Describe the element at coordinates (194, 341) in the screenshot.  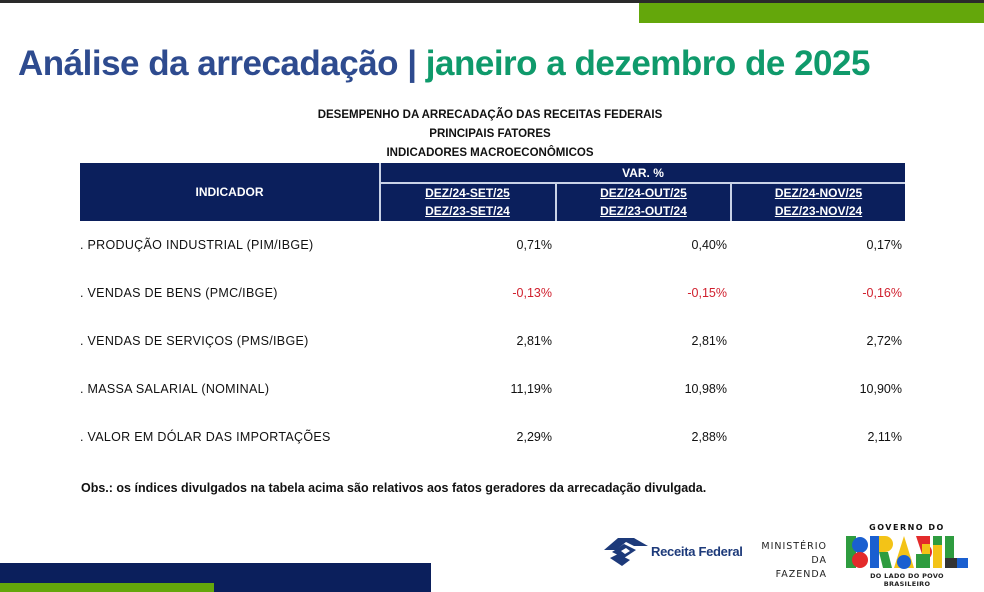
I see `row-label: . VENDAS DE SERVIÇOS (PMS/IBGE)` at that location.